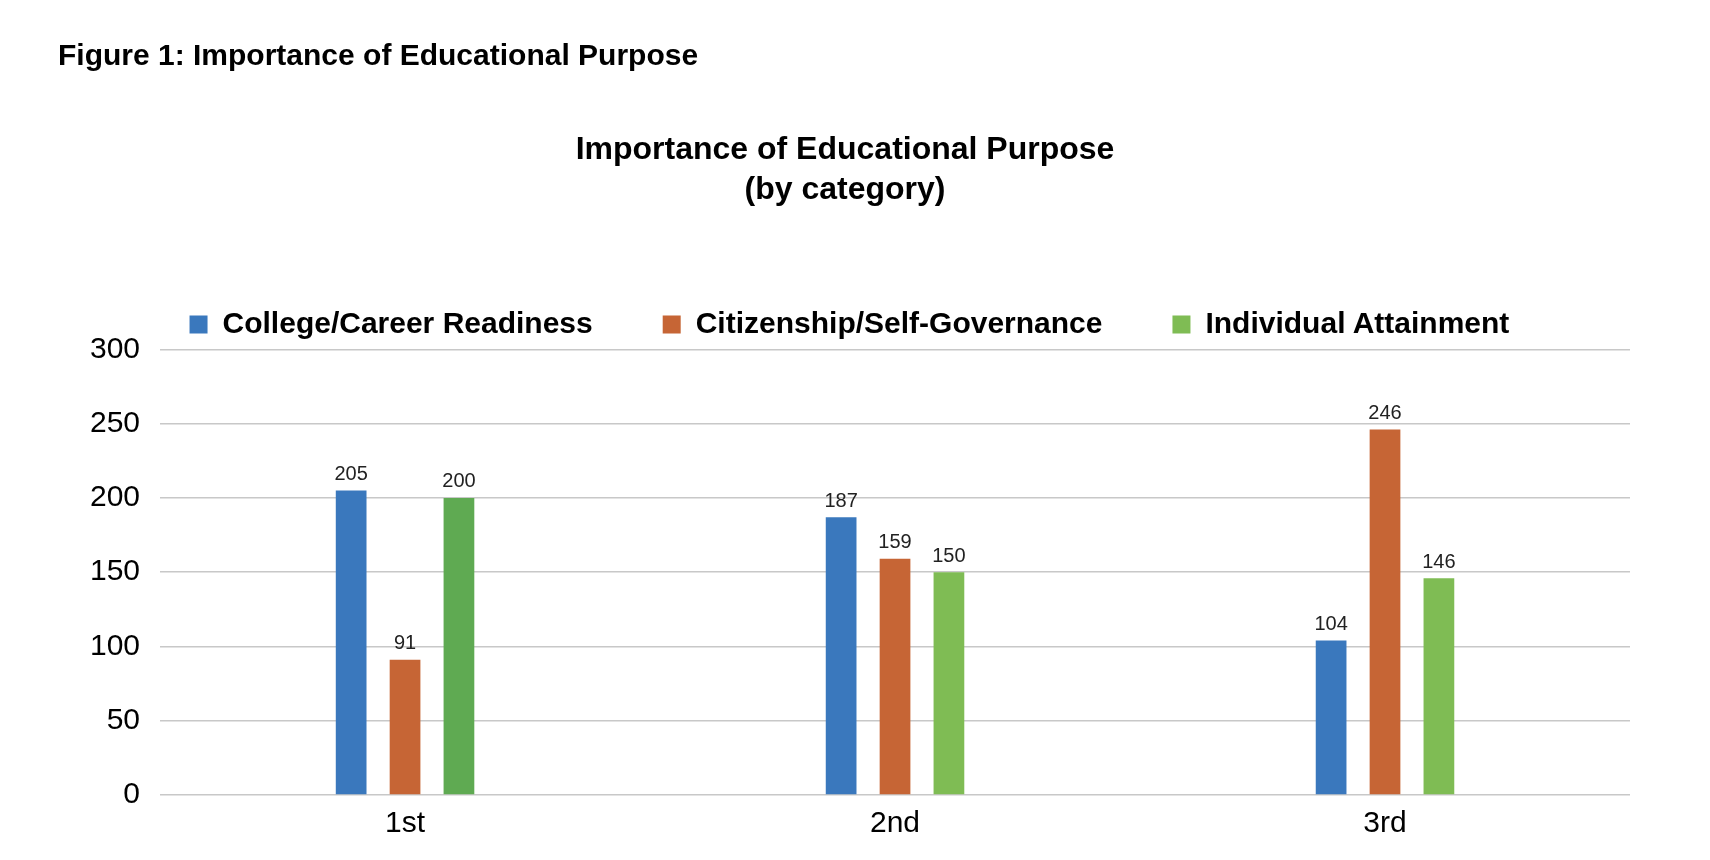 The width and height of the screenshot is (1710, 860). I want to click on data-label: 91, so click(405, 642).